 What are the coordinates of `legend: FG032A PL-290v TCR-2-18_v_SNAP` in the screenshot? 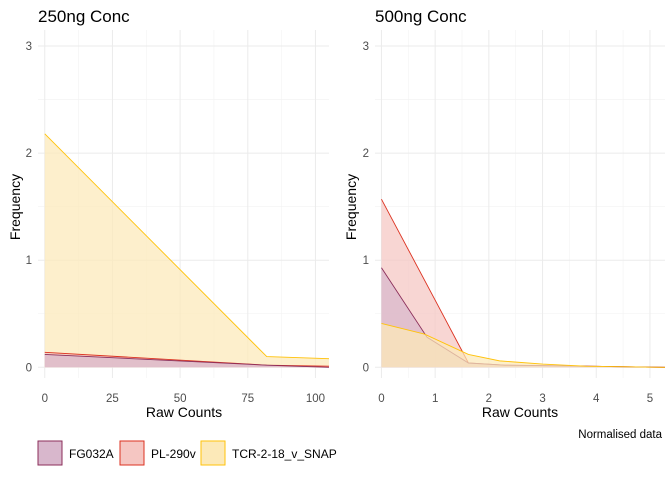 It's located at (187, 453).